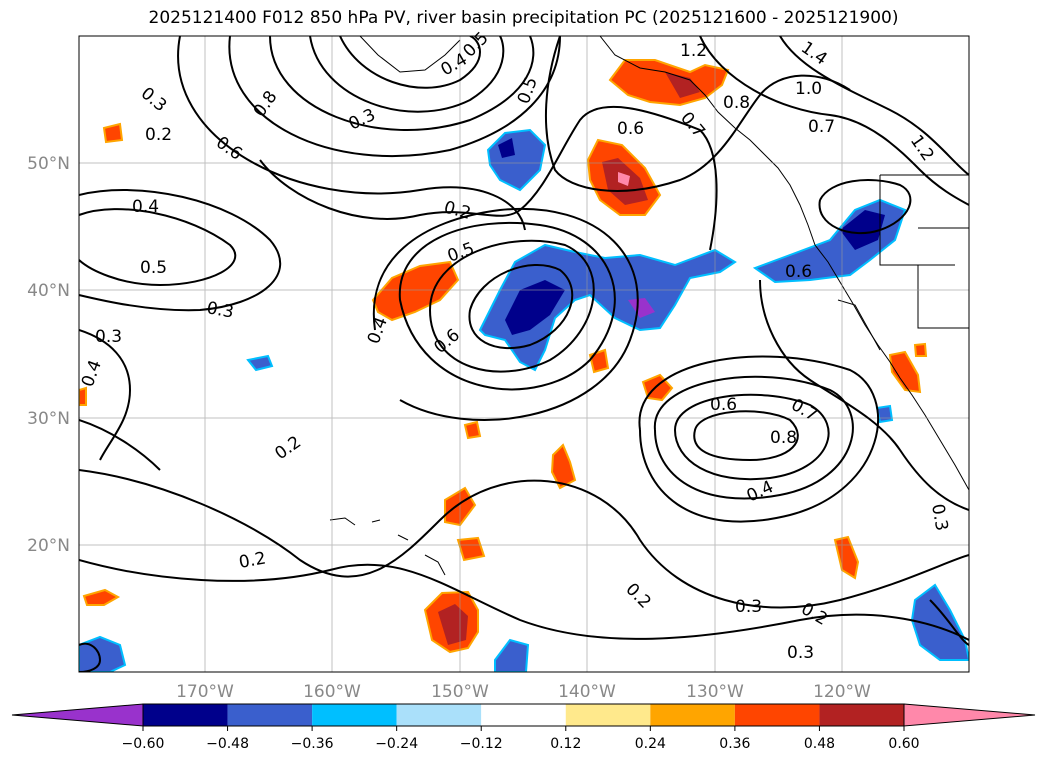 The width and height of the screenshot is (1047, 765). What do you see at coordinates (821, 127) in the screenshot?
I see `contour-label: 0.7` at bounding box center [821, 127].